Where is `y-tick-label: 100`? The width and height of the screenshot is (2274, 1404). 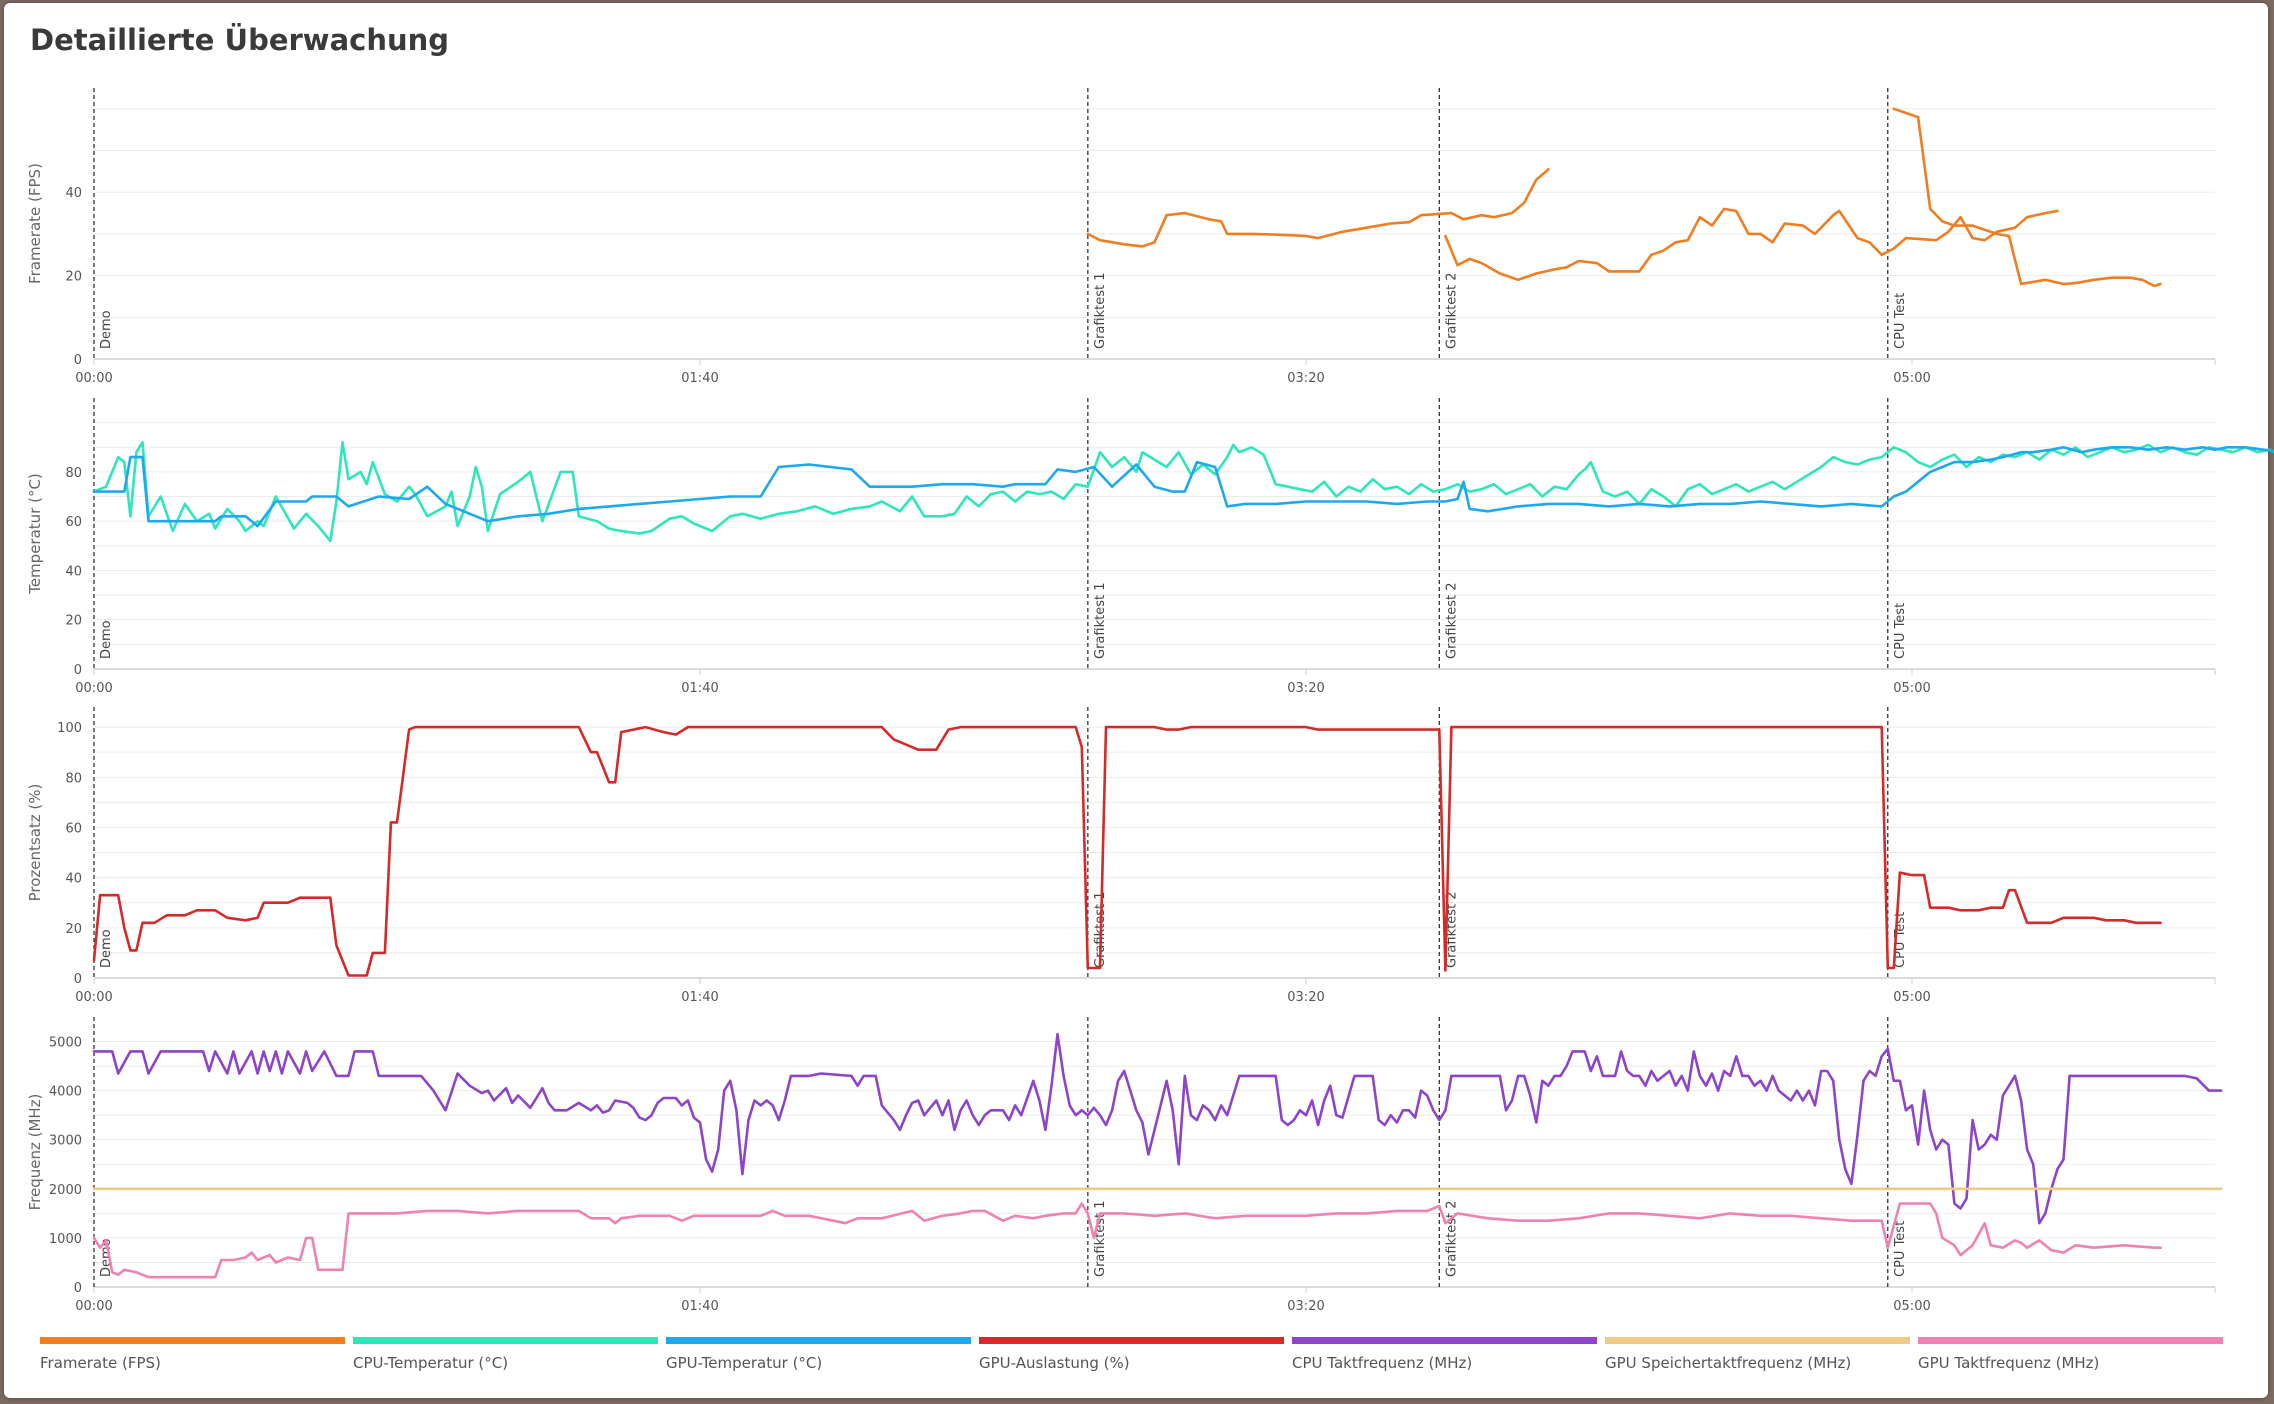 y-tick-label: 100 is located at coordinates (69, 728).